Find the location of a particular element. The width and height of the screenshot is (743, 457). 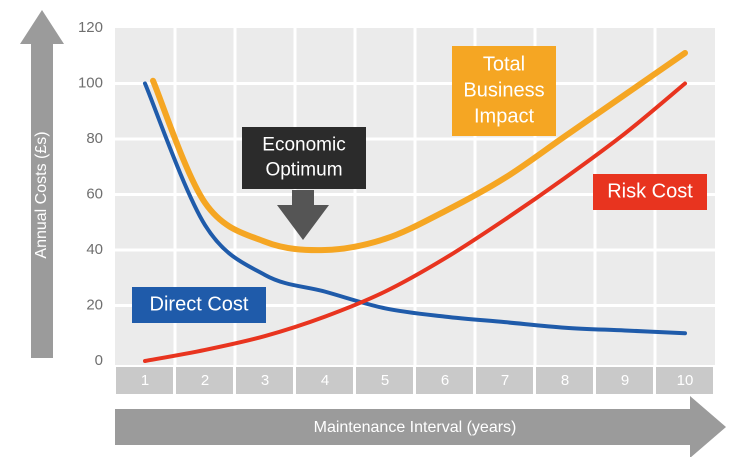

economic-optimum-callout: Economic Optimum is located at coordinates (304, 158).